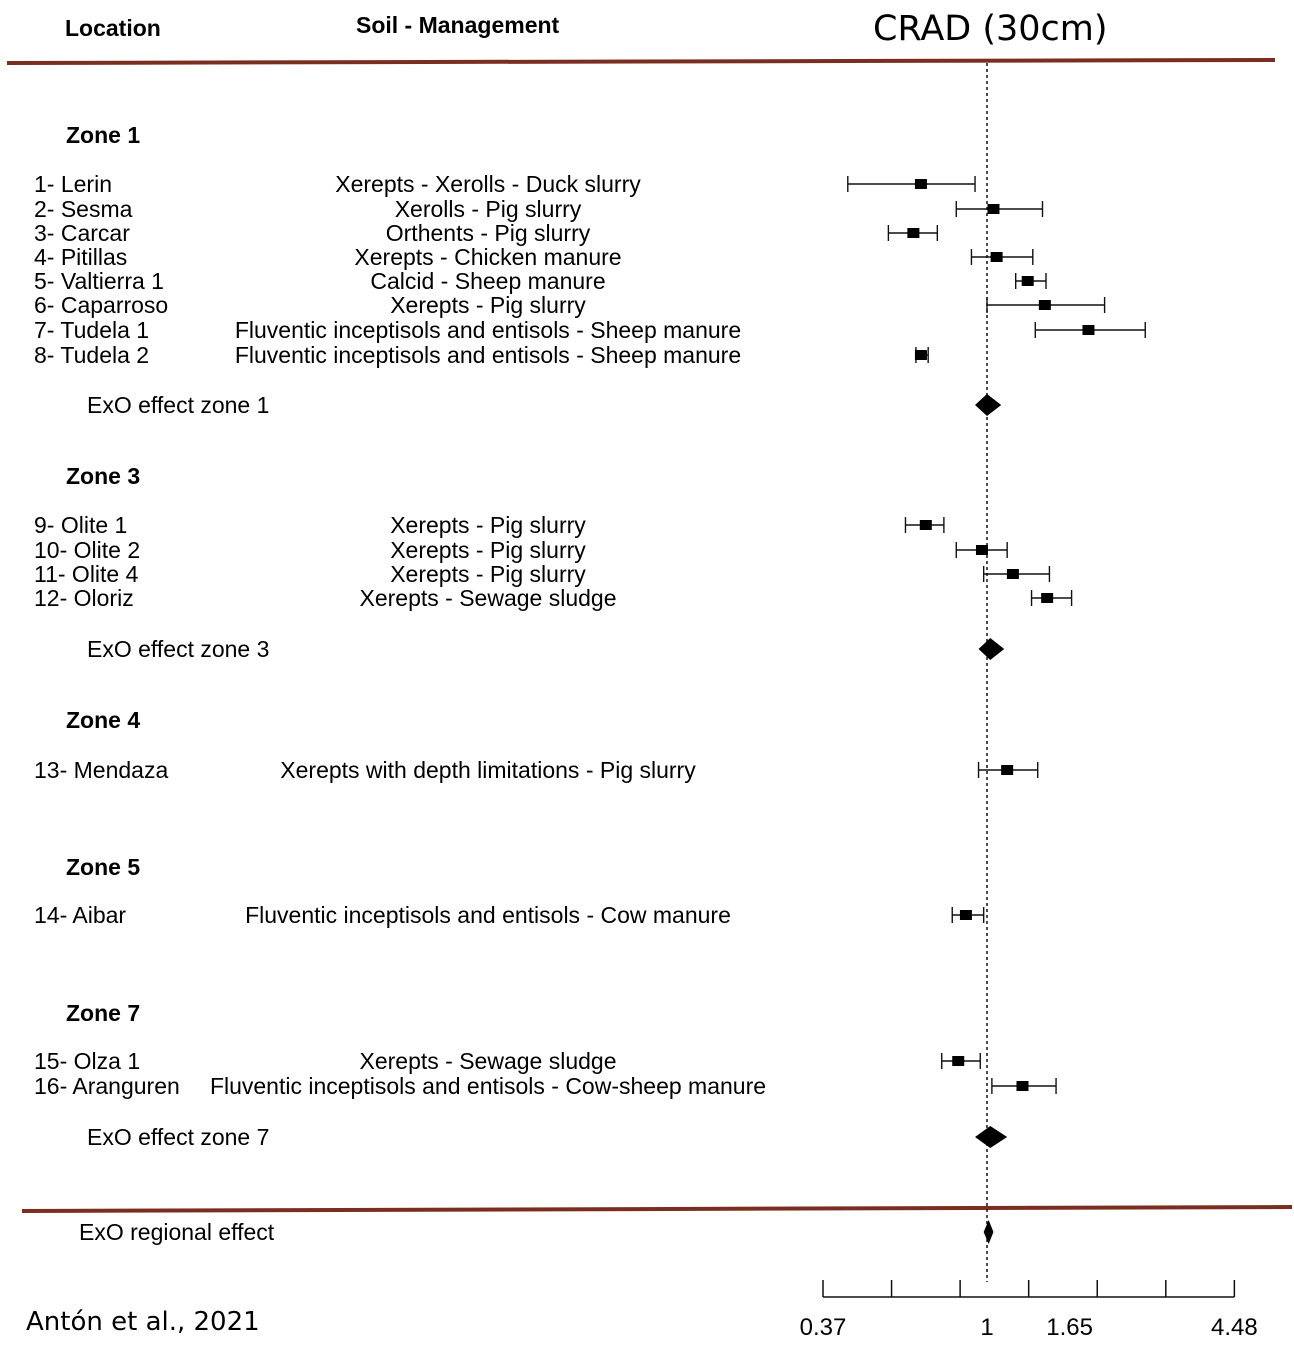  Describe the element at coordinates (99, 281) in the screenshot. I see `study-location: 5- Valtierra 1` at that location.